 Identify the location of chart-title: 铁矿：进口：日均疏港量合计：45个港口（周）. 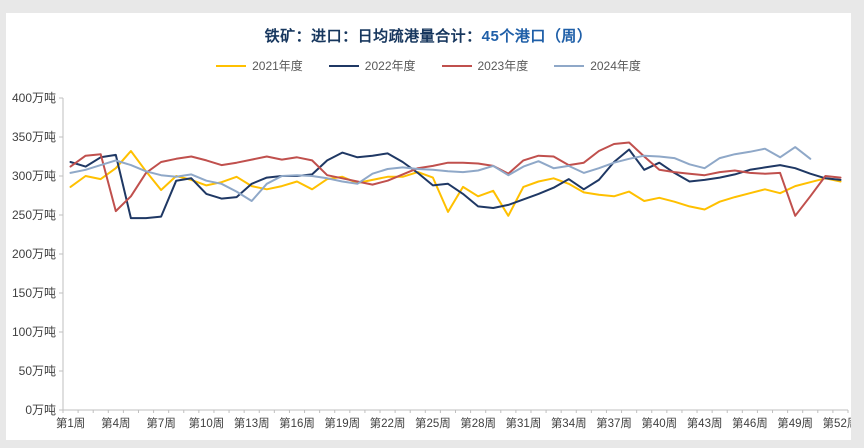
(428, 35).